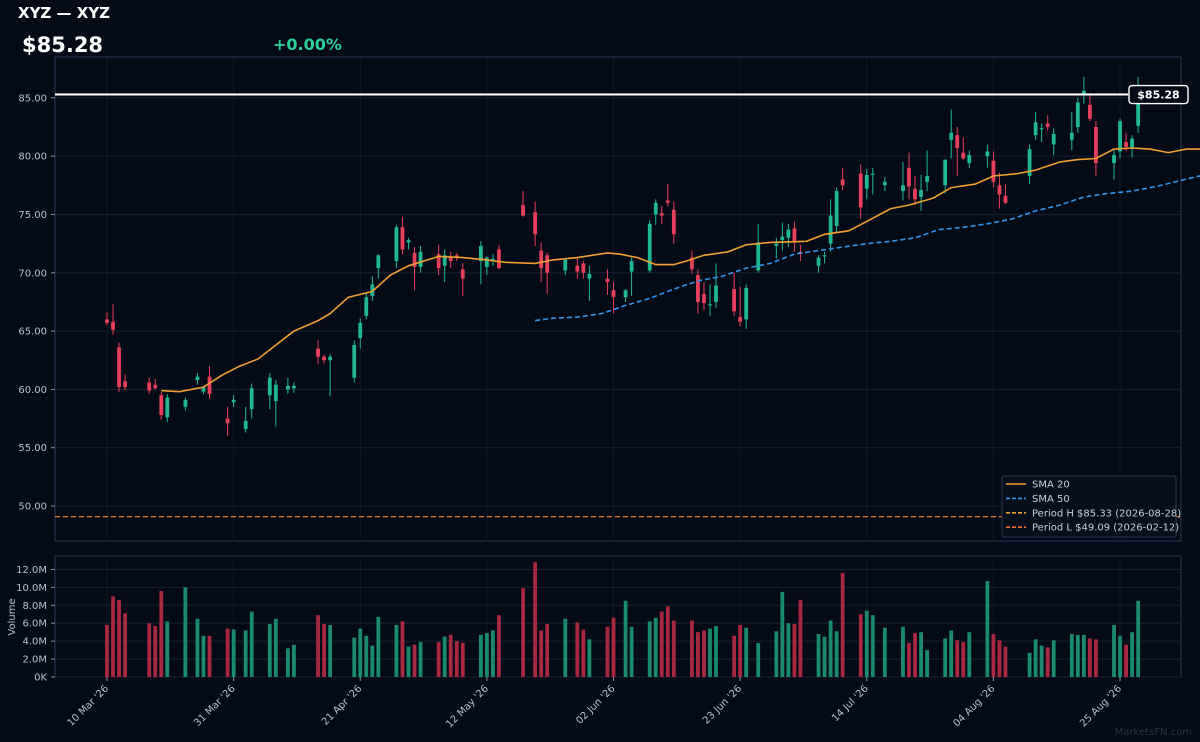 This screenshot has height=742, width=1200. I want to click on volume-tick-label: 8.0M, so click(34, 606).